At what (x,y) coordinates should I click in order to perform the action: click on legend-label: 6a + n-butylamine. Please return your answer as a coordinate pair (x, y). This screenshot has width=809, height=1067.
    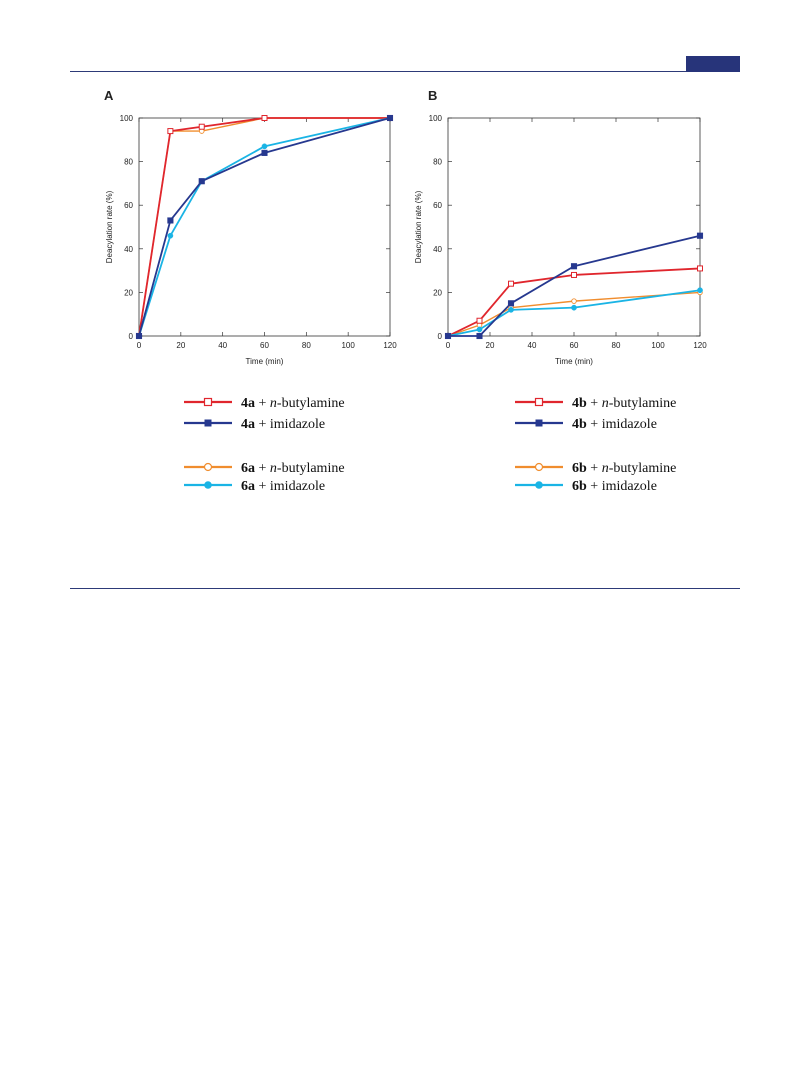
    Looking at the image, I should click on (293, 468).